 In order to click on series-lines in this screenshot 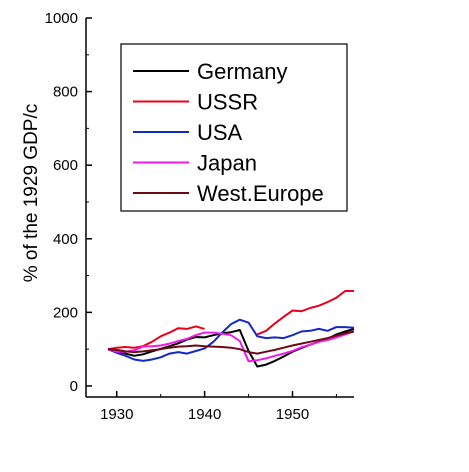, I will do `click(230, 329)`.